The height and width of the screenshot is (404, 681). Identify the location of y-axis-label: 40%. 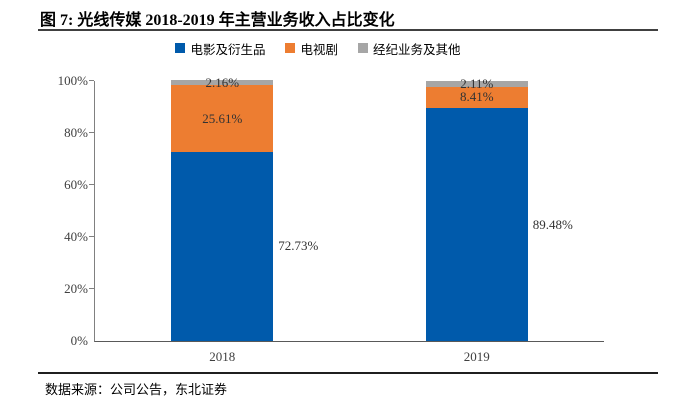
(76, 236).